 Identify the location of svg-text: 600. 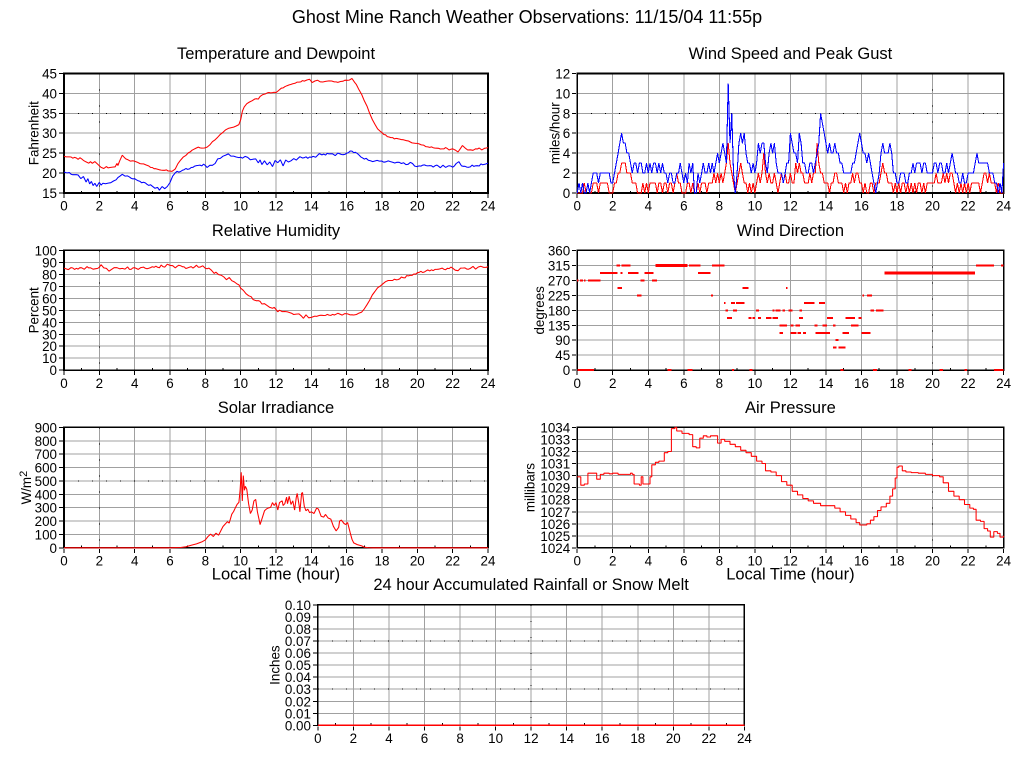
(46, 468).